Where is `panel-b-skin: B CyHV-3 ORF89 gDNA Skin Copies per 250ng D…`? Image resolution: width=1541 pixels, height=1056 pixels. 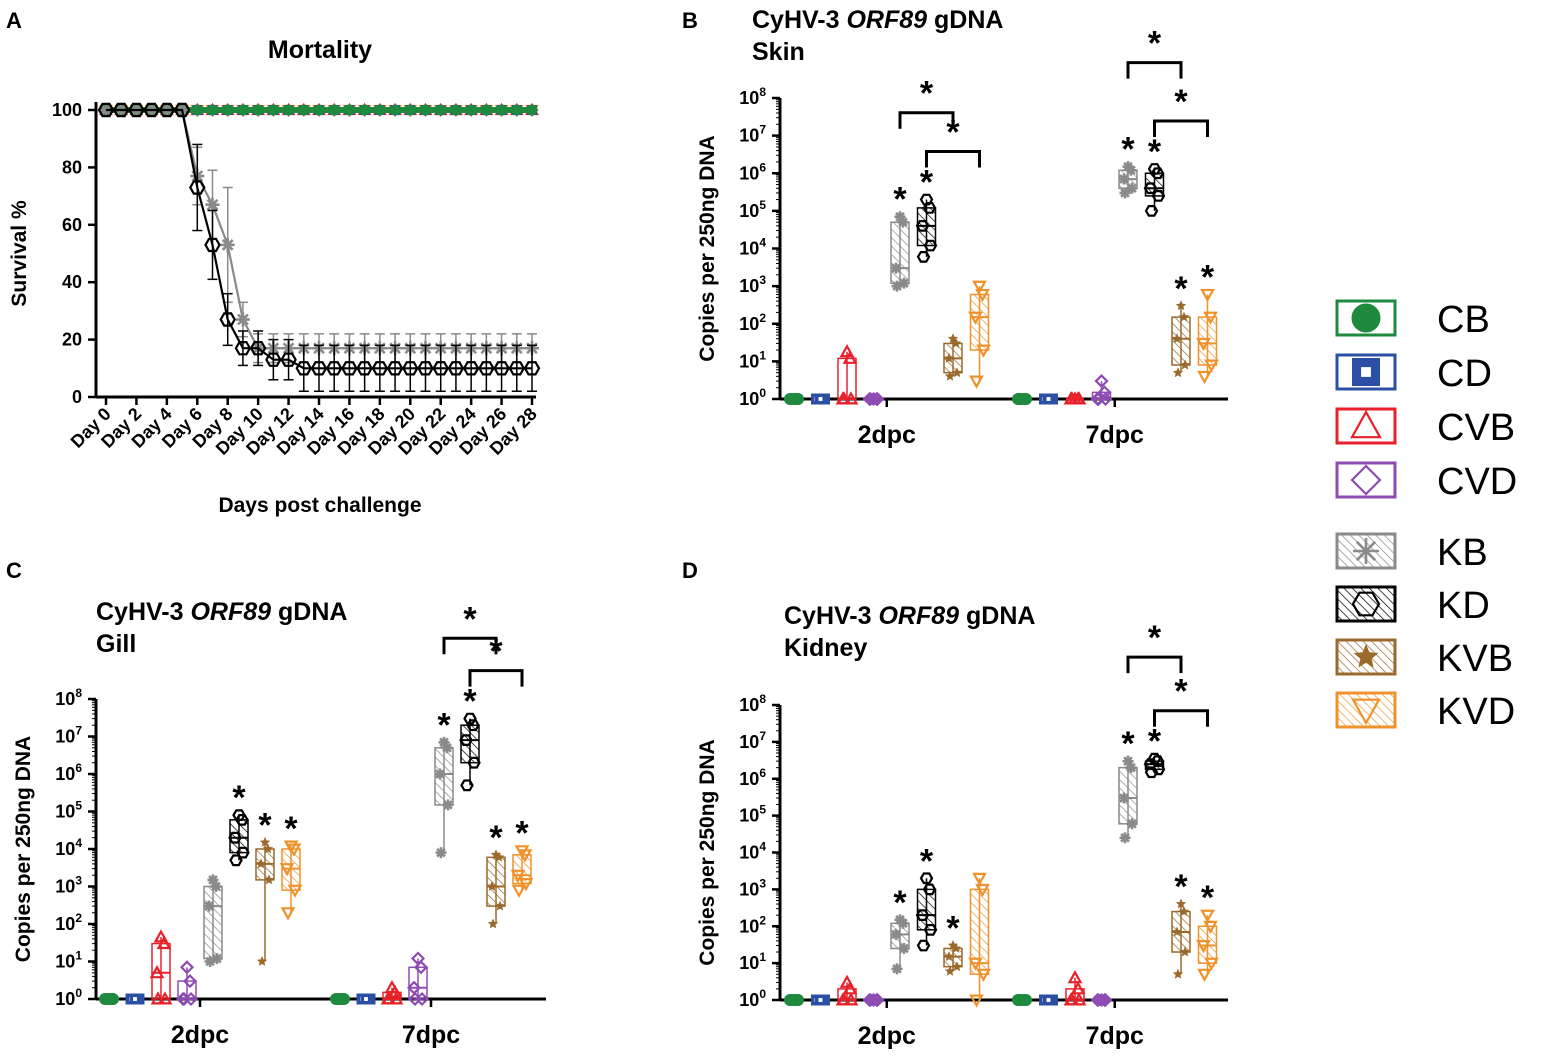 panel-b-skin: B CyHV-3 ORF89 gDNA Skin Copies per 250ng D… is located at coordinates (955, 227).